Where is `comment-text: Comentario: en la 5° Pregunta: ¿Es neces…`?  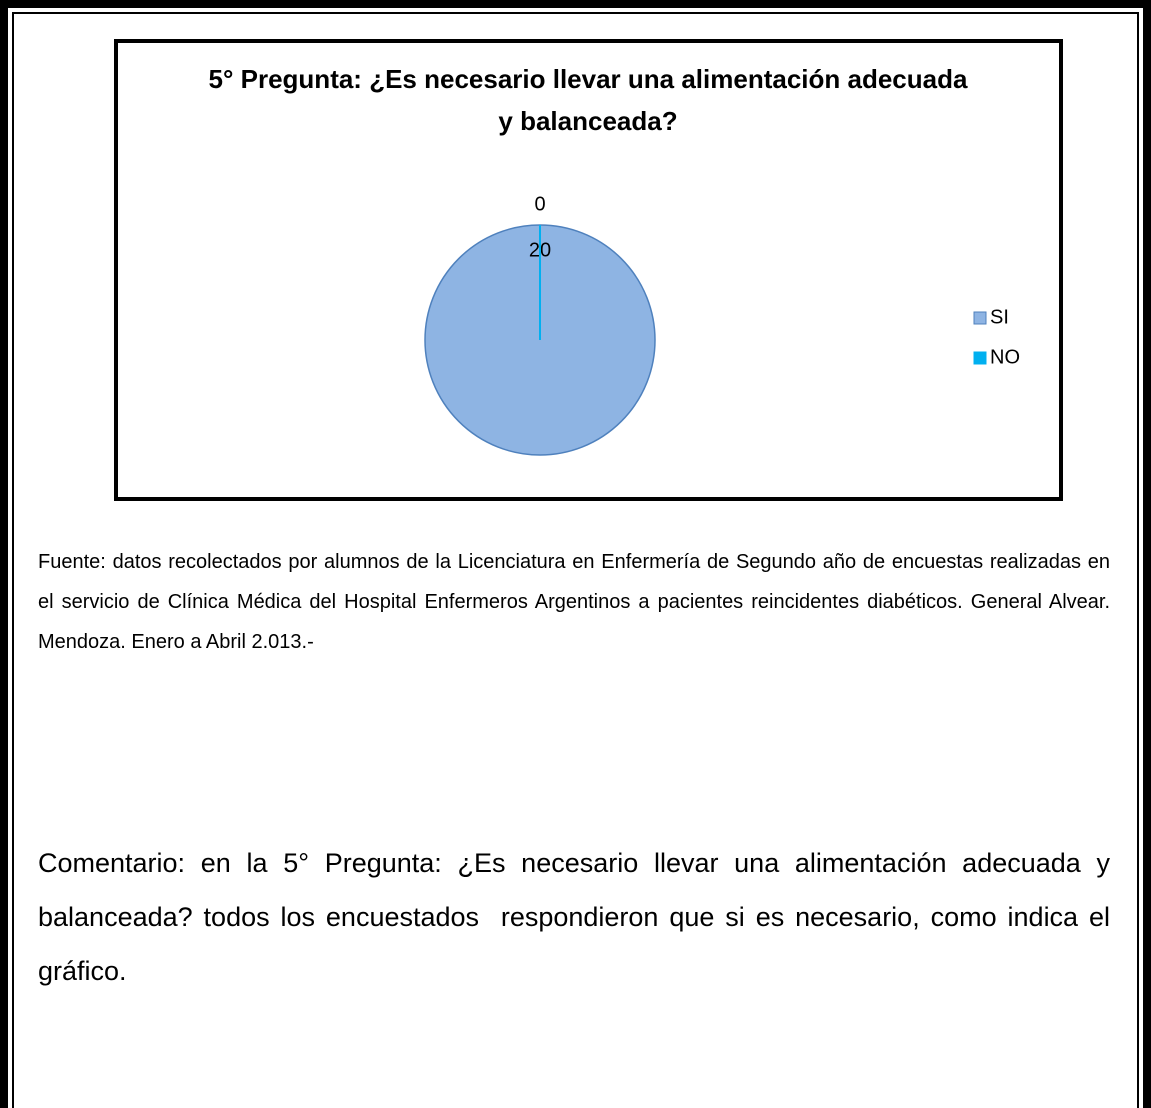
comment-text: Comentario: en la 5° Pregunta: ¿Es neces… is located at coordinates (582, 917).